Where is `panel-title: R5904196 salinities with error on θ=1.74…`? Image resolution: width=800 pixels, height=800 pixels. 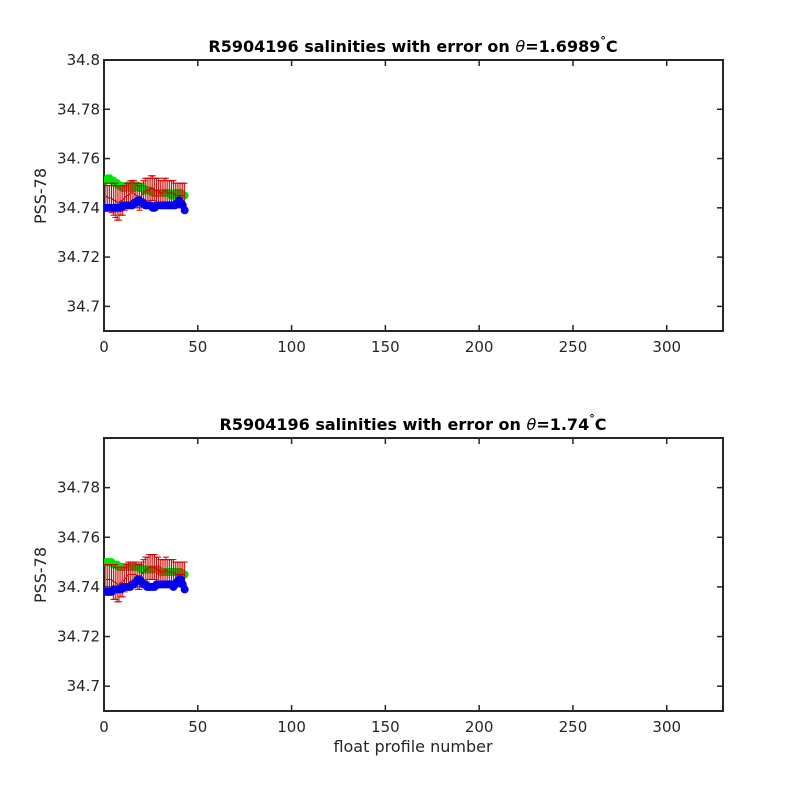
panel-title: R5904196 salinities with error on θ=1.74… is located at coordinates (413, 423).